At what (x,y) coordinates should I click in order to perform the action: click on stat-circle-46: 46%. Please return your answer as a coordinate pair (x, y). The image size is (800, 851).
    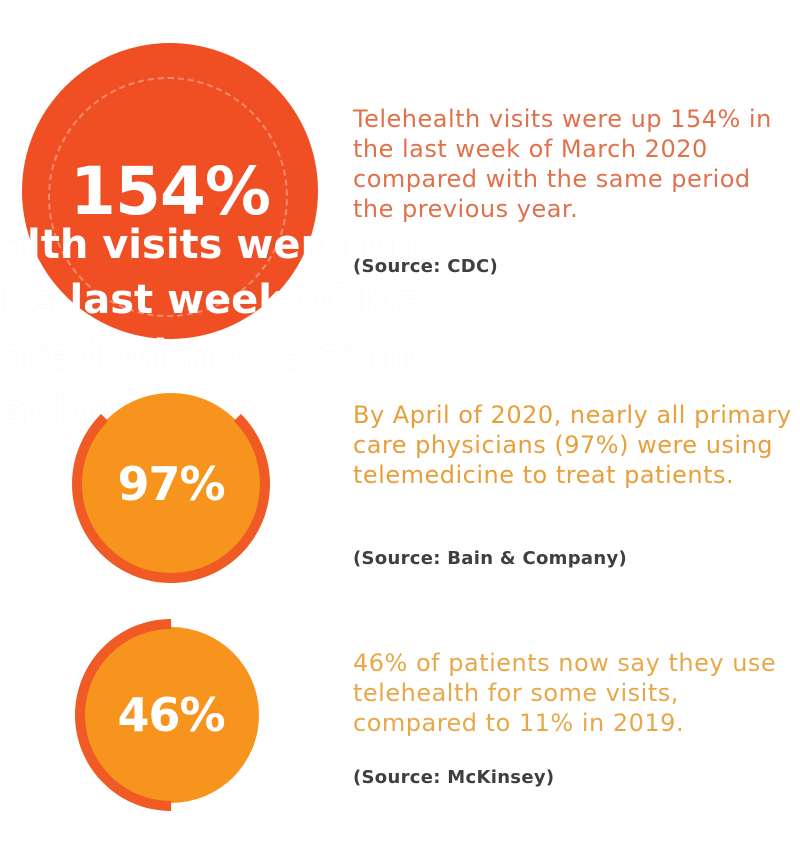
    Looking at the image, I should click on (171, 715).